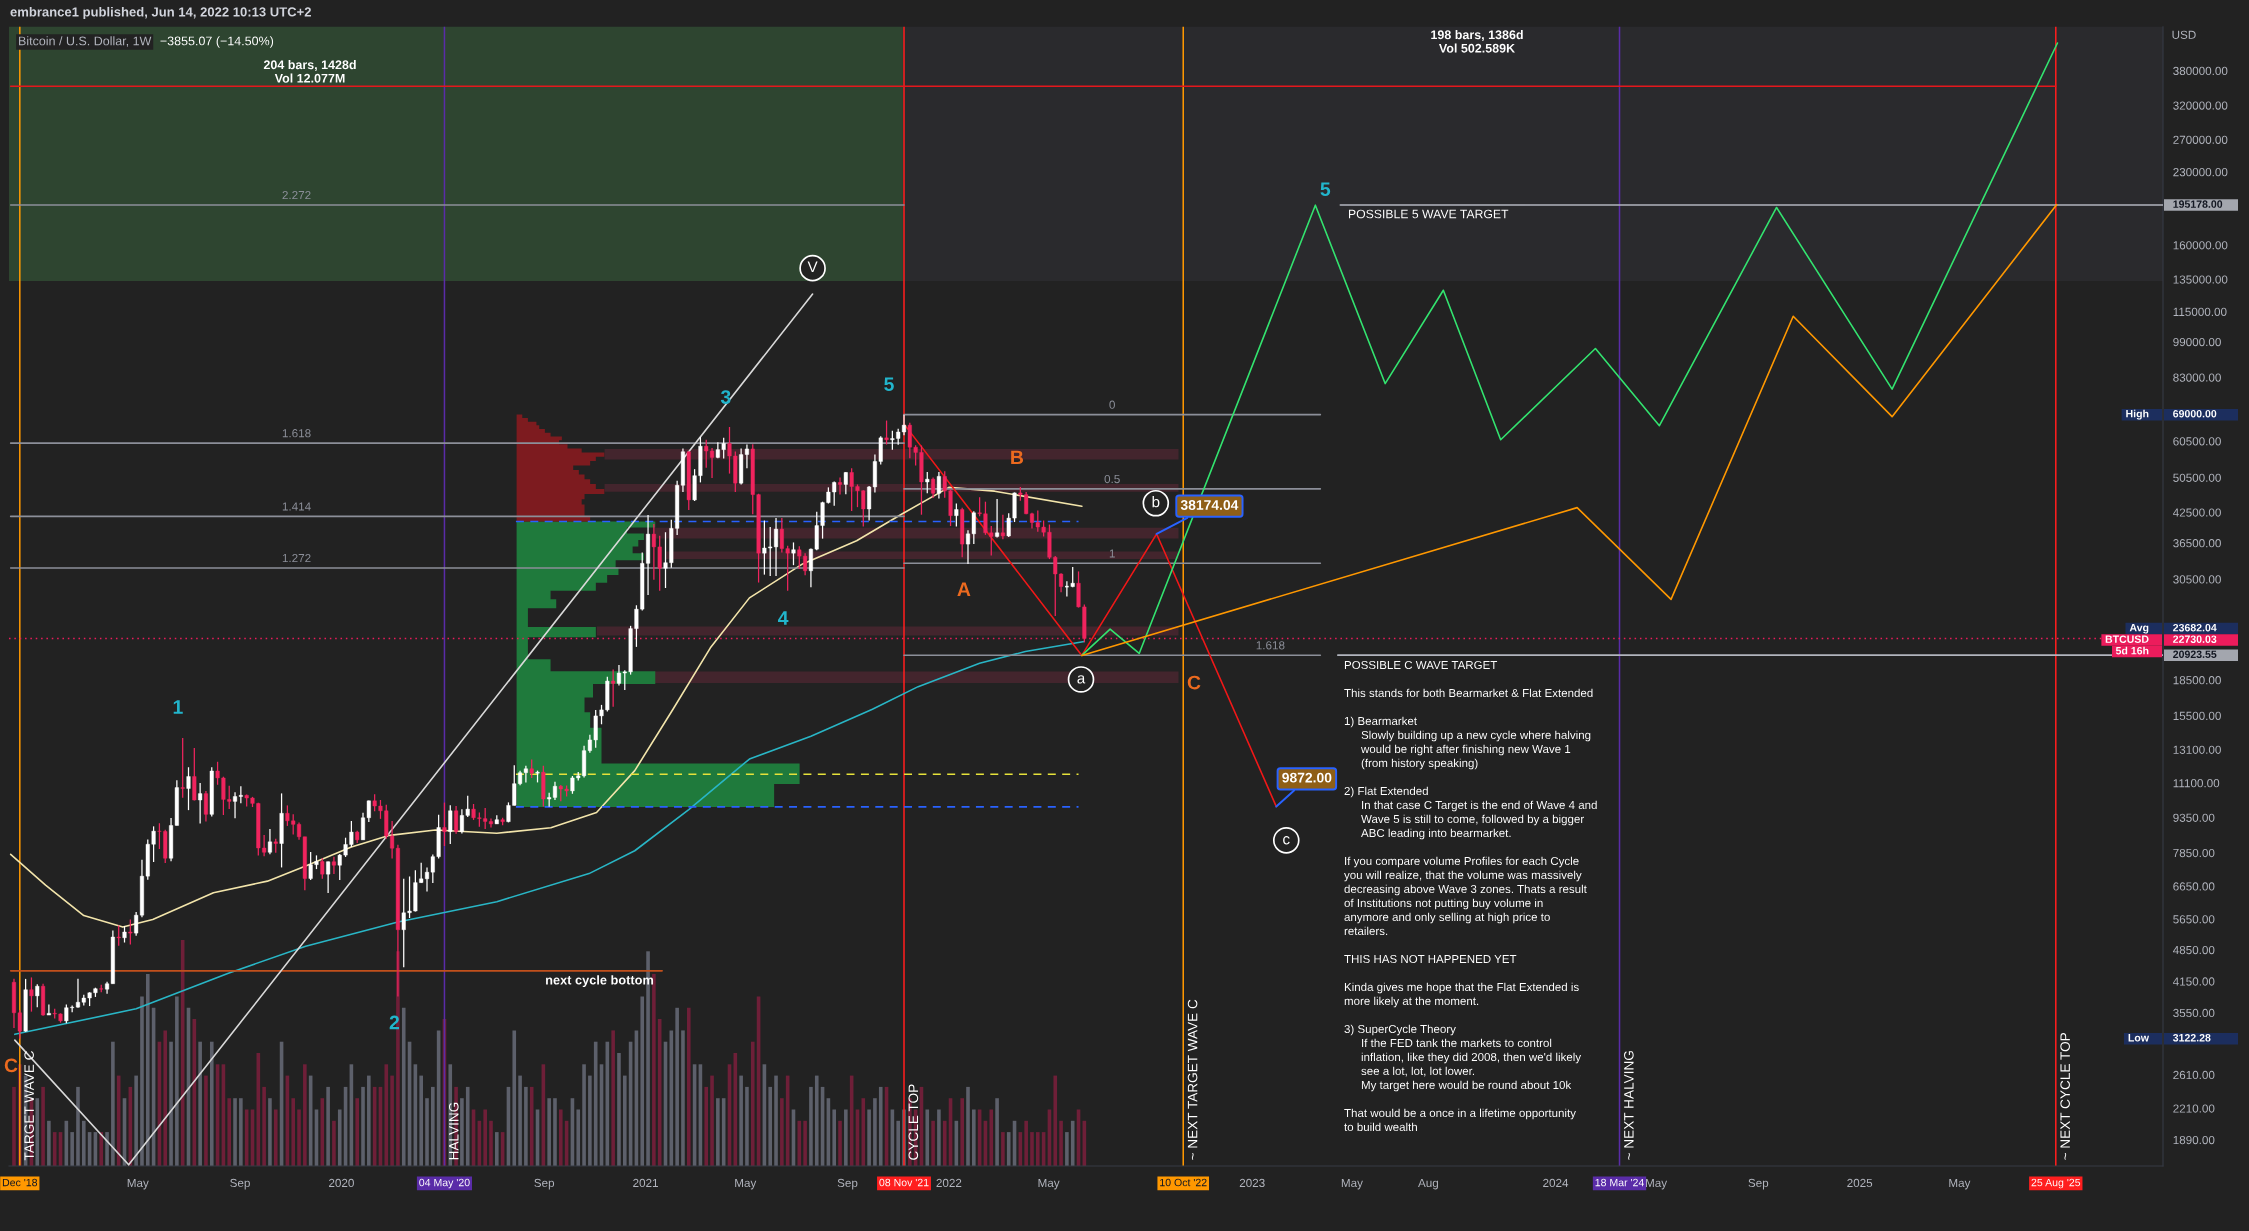  Describe the element at coordinates (1430, 959) in the screenshot. I see `annotation: THIS HAS NOT HAPPENED YET` at that location.